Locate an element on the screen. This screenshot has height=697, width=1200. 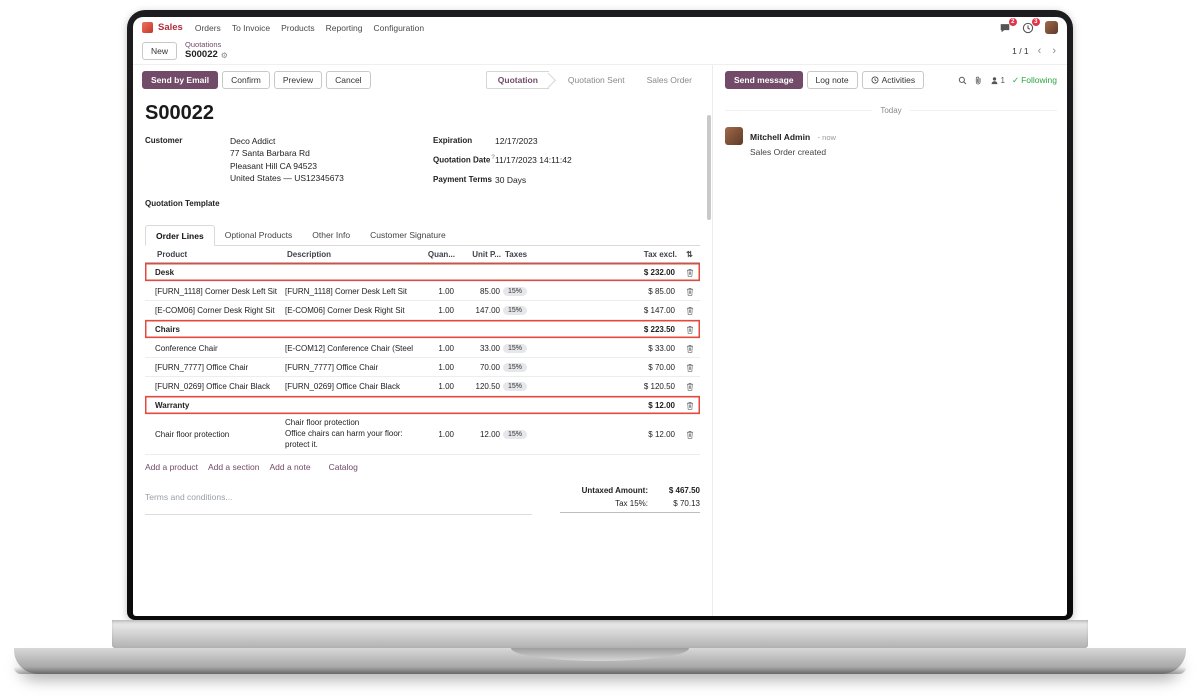
section-name: Desk is located at coordinates (165, 272).